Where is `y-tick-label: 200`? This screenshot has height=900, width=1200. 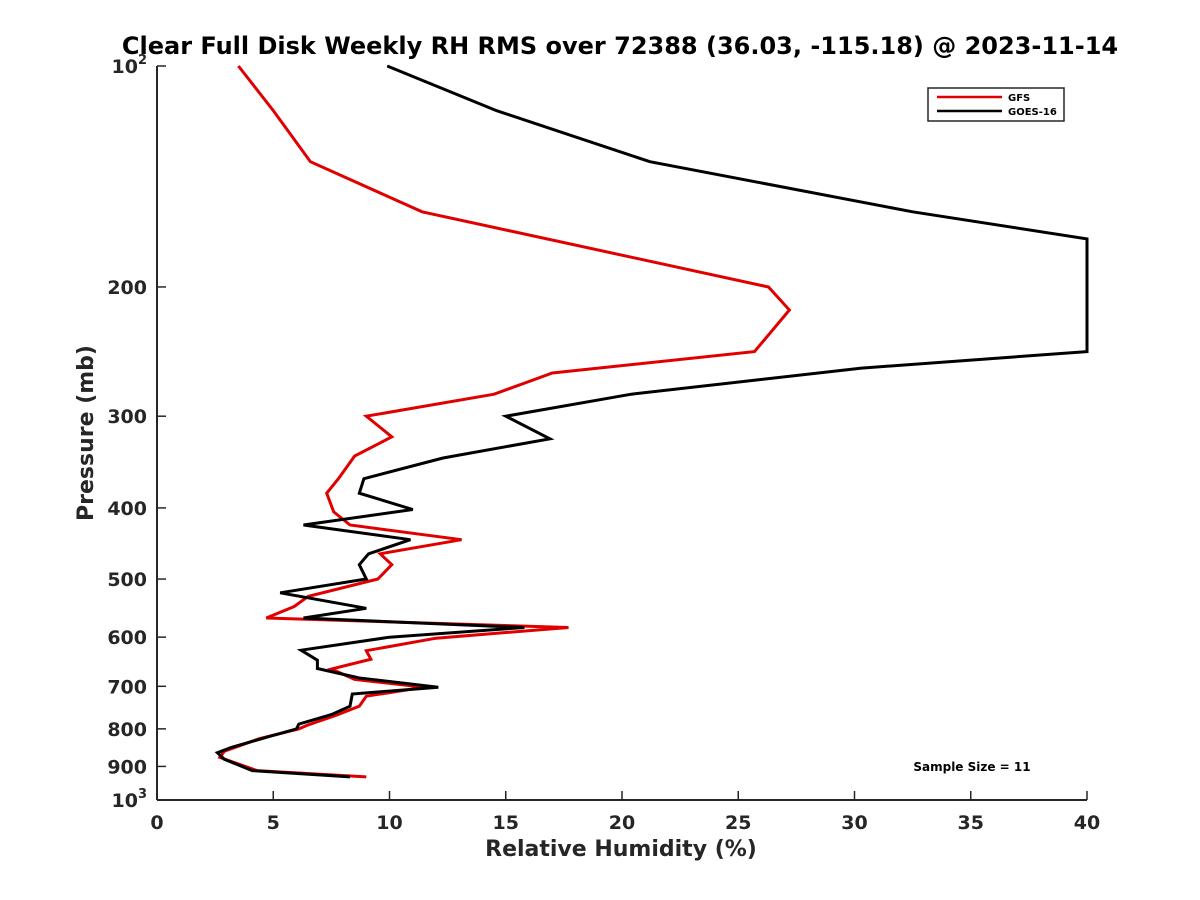
y-tick-label: 200 is located at coordinates (127, 288).